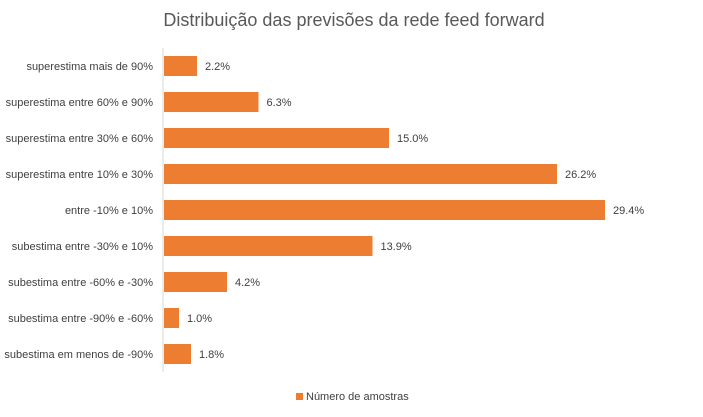  Describe the element at coordinates (211, 355) in the screenshot. I see `data-label: 1.8%` at that location.